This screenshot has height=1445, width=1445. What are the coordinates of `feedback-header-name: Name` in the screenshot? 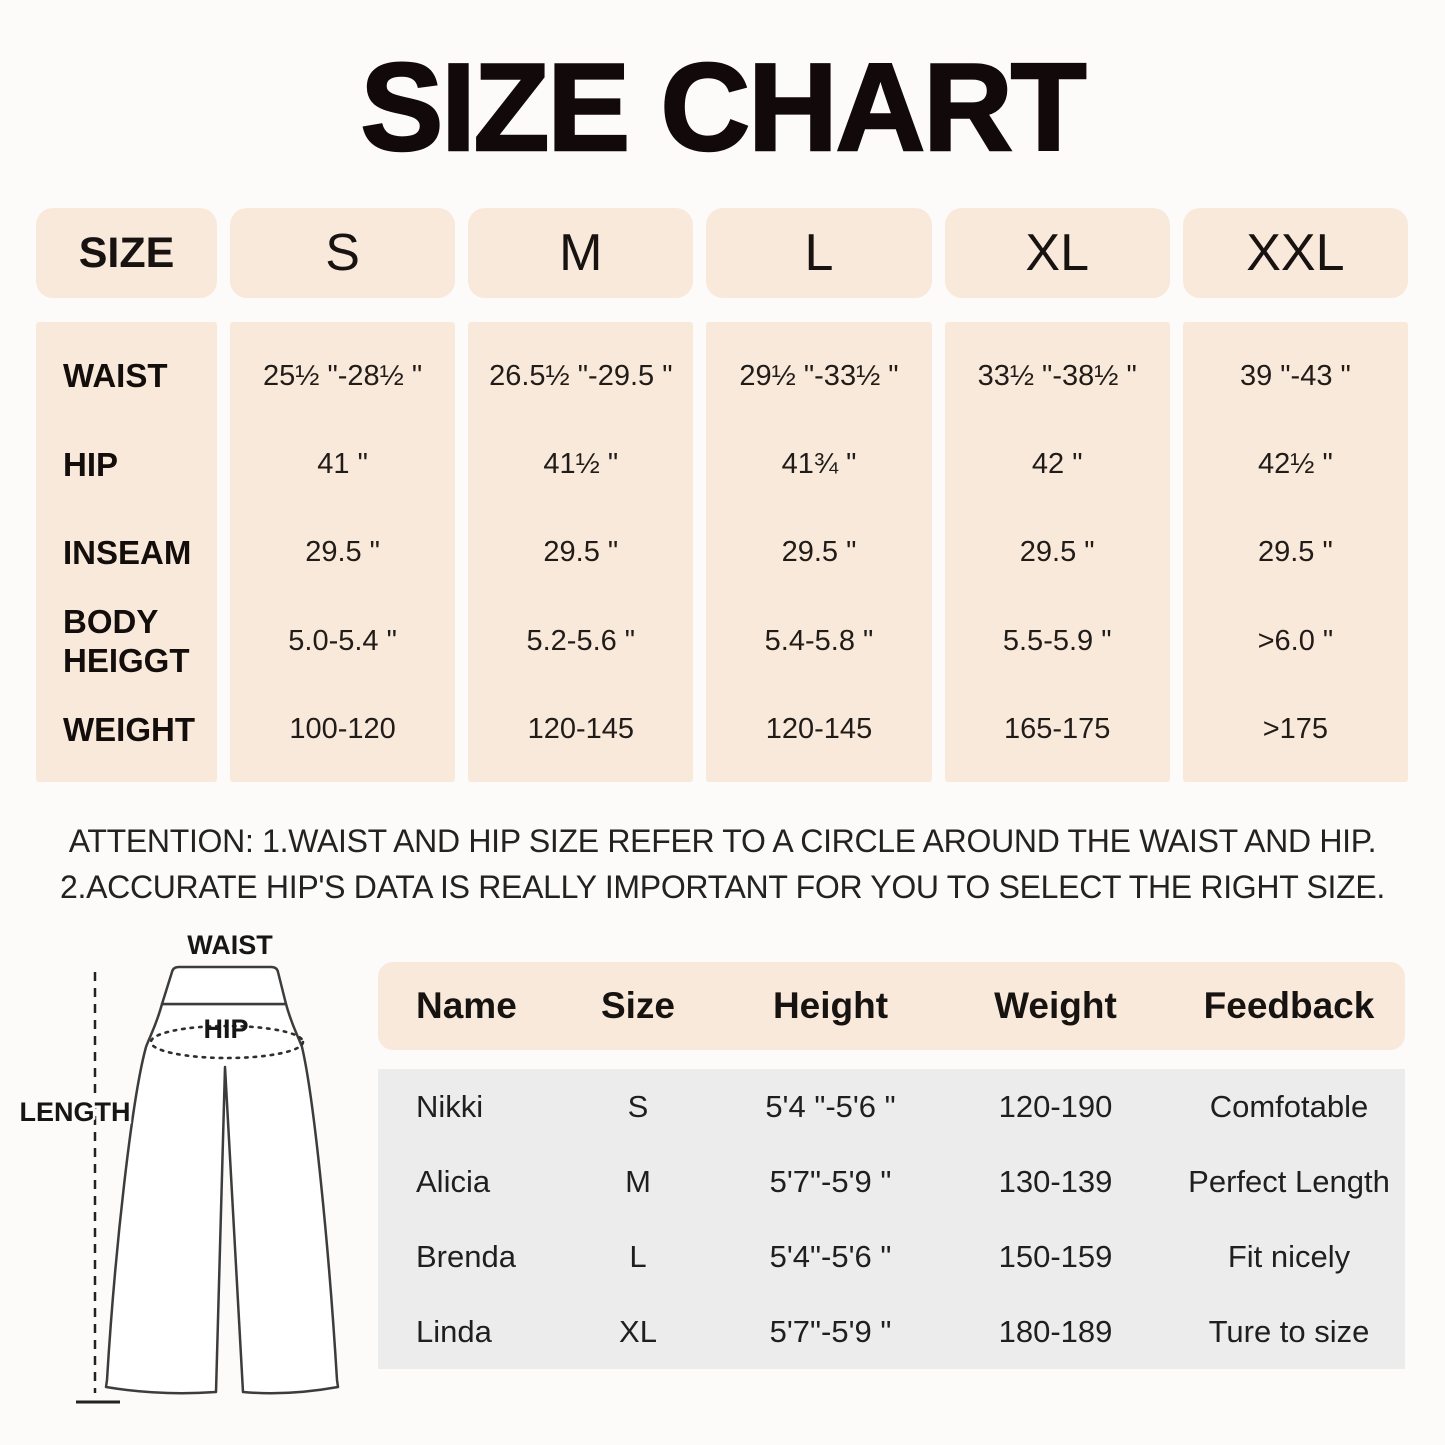 It's located at (466, 1005).